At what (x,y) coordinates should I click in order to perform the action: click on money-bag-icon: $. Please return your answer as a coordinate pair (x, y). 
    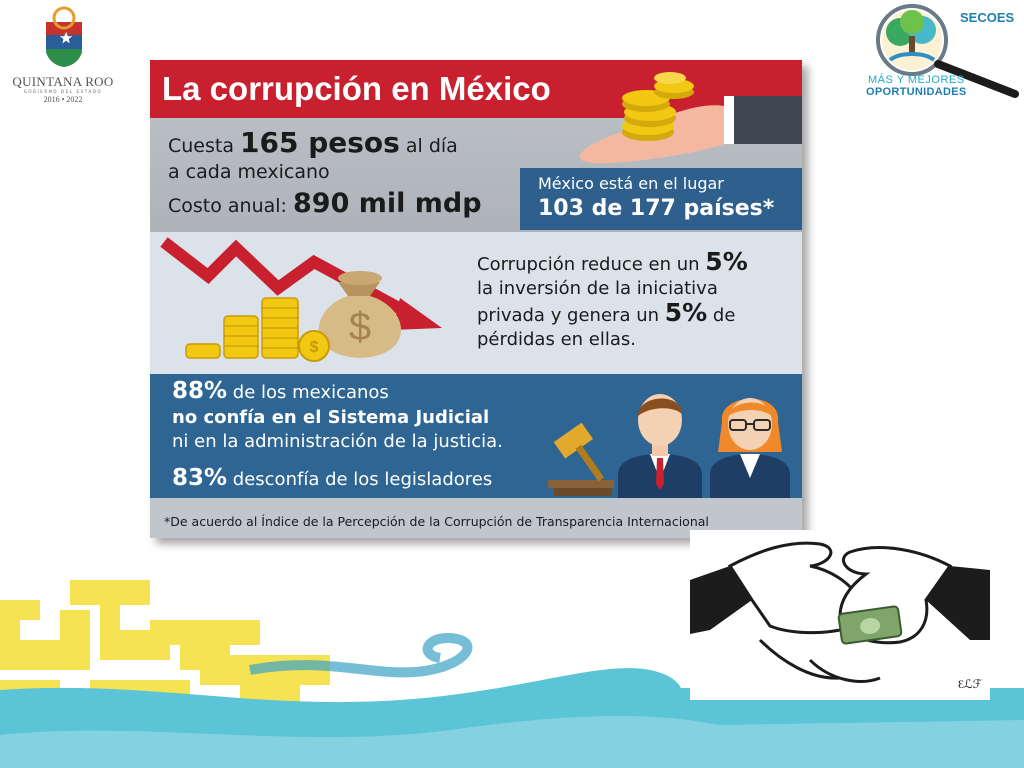
    Looking at the image, I should click on (360, 314).